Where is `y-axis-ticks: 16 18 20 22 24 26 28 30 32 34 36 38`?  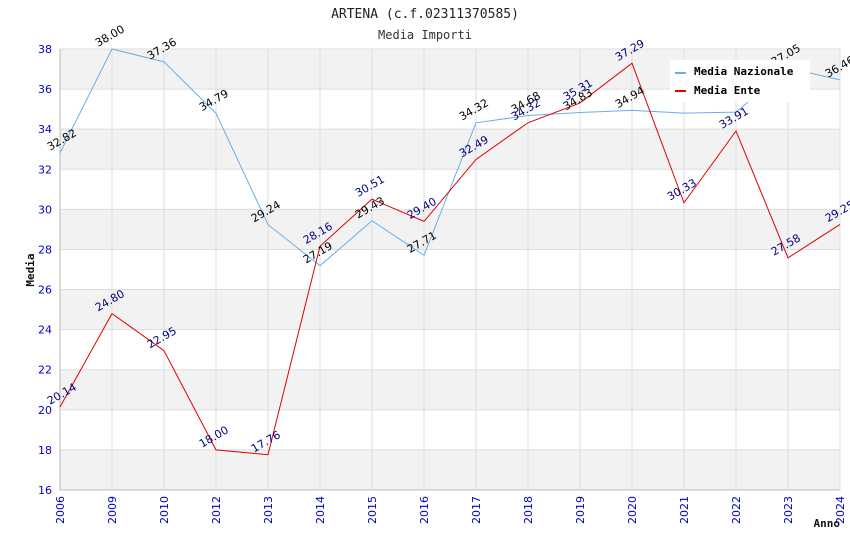
y-axis-ticks: 16 18 20 22 24 26 28 30 32 34 36 38 is located at coordinates (45, 270).